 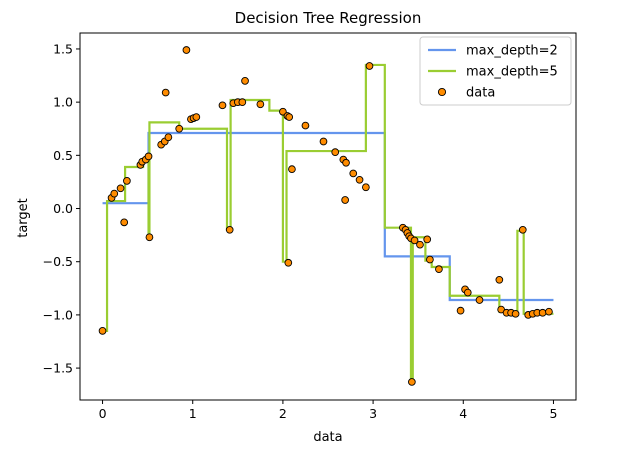 What do you see at coordinates (58, 368) in the screenshot?
I see `y-tick-label-0: −1.5` at bounding box center [58, 368].